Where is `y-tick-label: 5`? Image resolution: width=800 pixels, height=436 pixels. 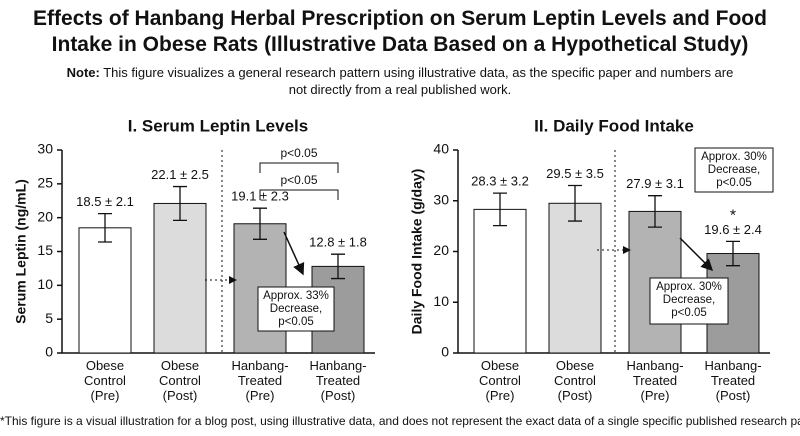 y-tick-label: 5 is located at coordinates (49, 318).